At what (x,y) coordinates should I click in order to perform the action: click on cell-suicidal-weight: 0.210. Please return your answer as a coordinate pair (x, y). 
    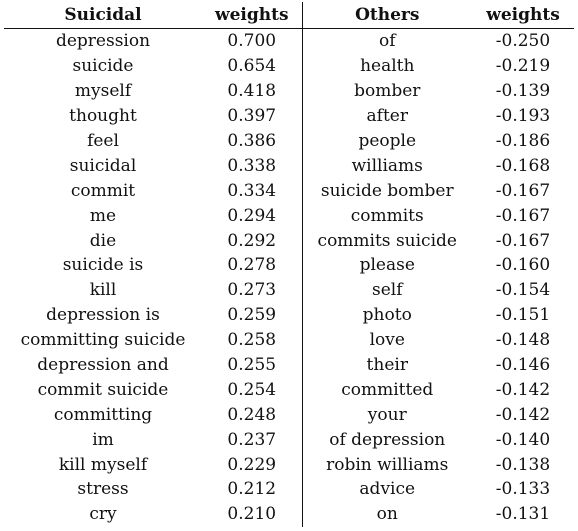
    Looking at the image, I should click on (252, 514).